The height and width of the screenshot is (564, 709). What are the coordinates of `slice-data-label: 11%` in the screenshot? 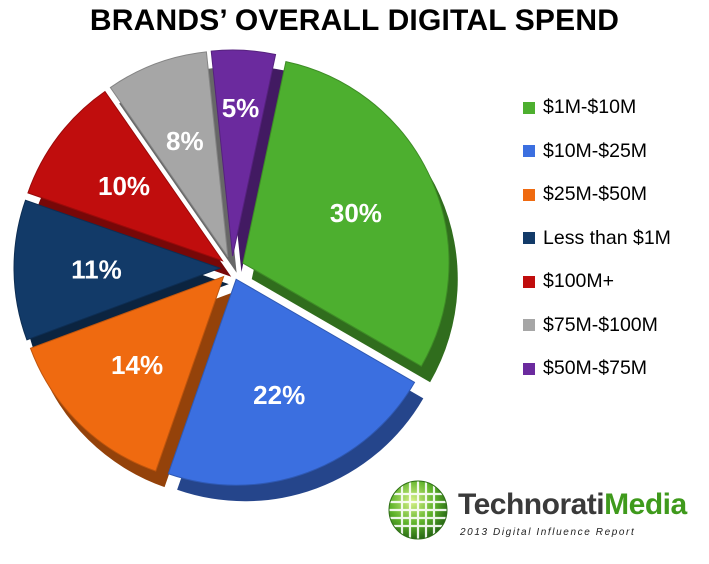 It's located at (96, 269).